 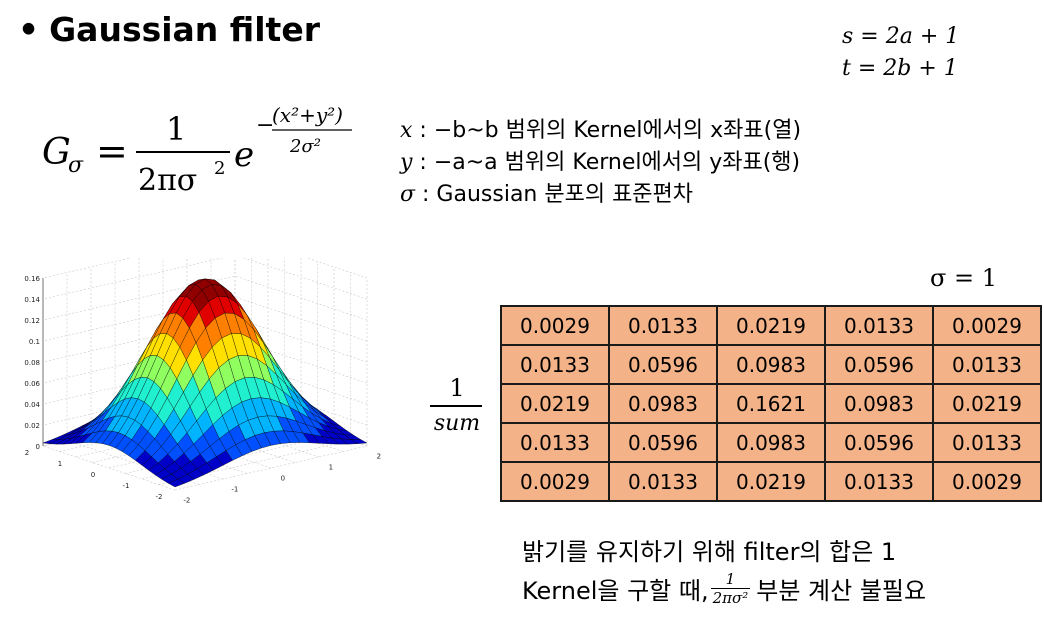 What do you see at coordinates (159, 497) in the screenshot?
I see `x-tick-label: -2` at bounding box center [159, 497].